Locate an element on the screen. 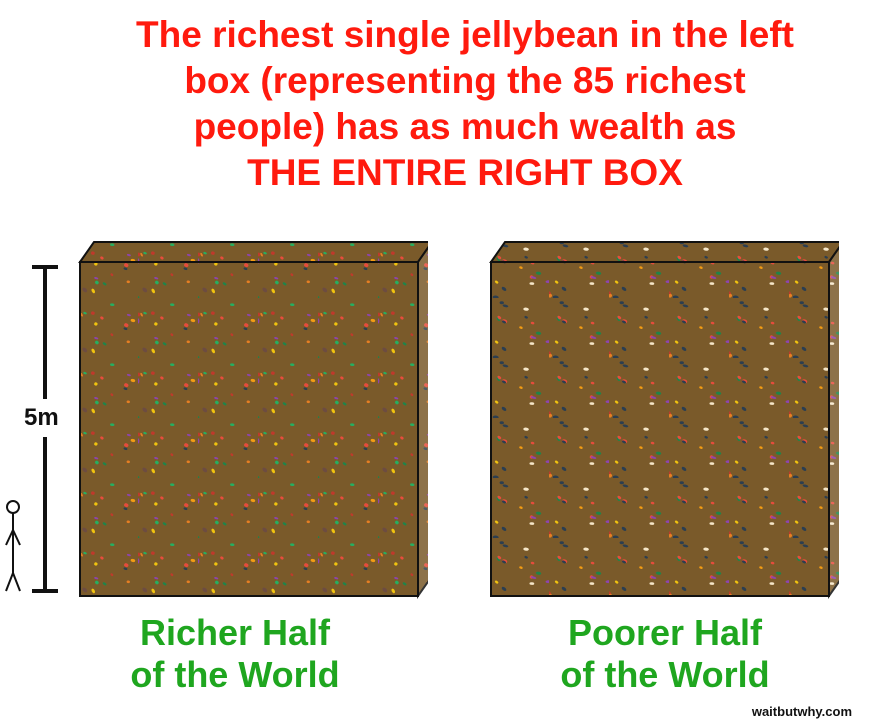 The width and height of the screenshot is (880, 725). richer-half-label-line-2: of the World is located at coordinates (235, 674).